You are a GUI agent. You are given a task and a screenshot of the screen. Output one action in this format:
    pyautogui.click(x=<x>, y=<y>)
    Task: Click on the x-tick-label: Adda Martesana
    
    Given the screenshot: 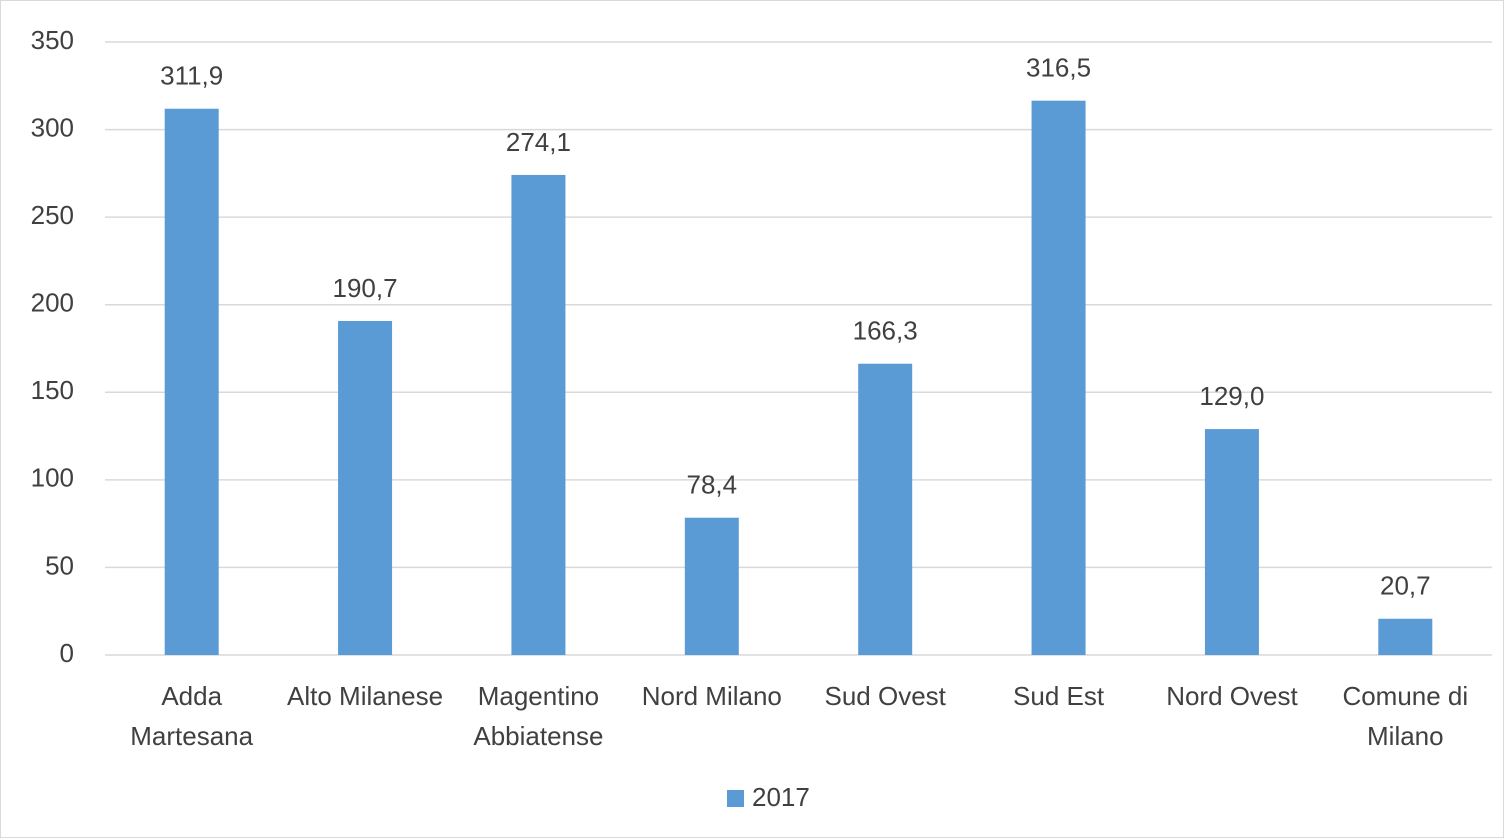 What is the action you would take?
    pyautogui.click(x=192, y=716)
    